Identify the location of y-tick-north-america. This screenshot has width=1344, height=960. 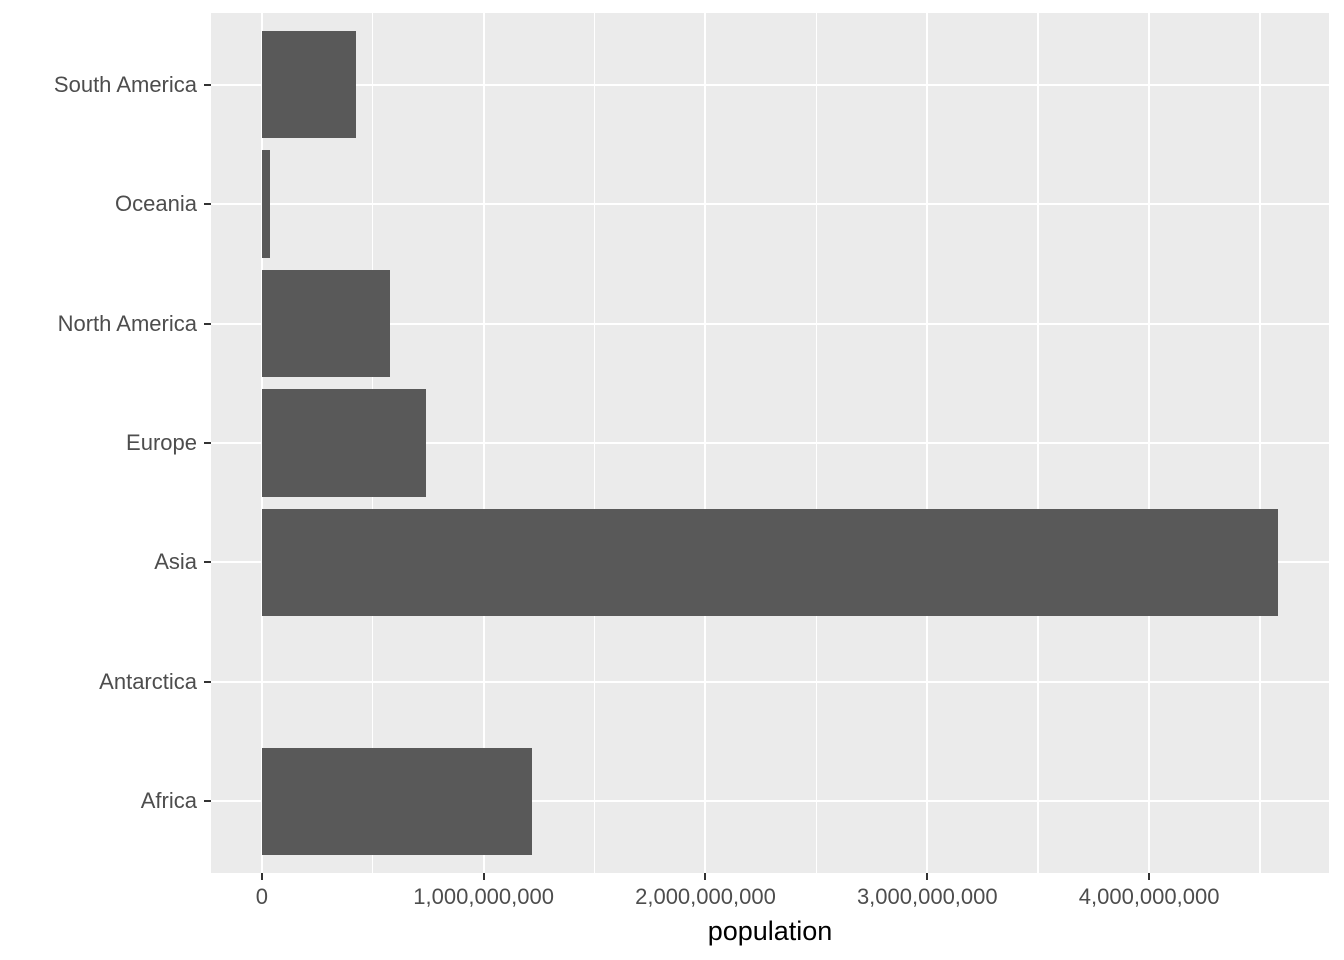
(207, 323).